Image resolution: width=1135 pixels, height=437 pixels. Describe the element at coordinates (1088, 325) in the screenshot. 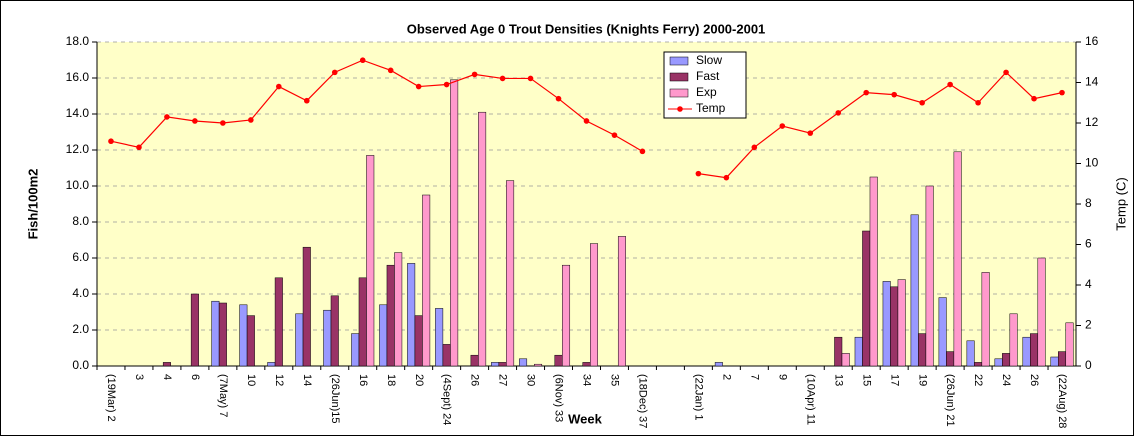

I see `y2-tick-label: 2` at that location.